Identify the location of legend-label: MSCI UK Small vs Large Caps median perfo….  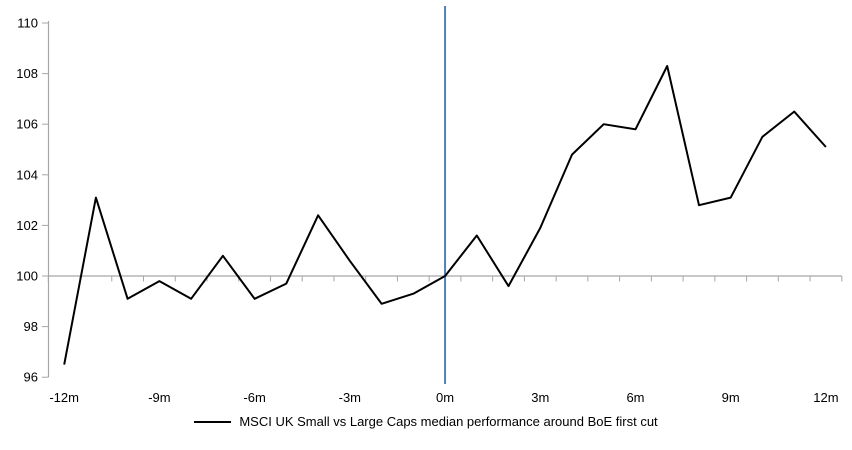
(448, 421).